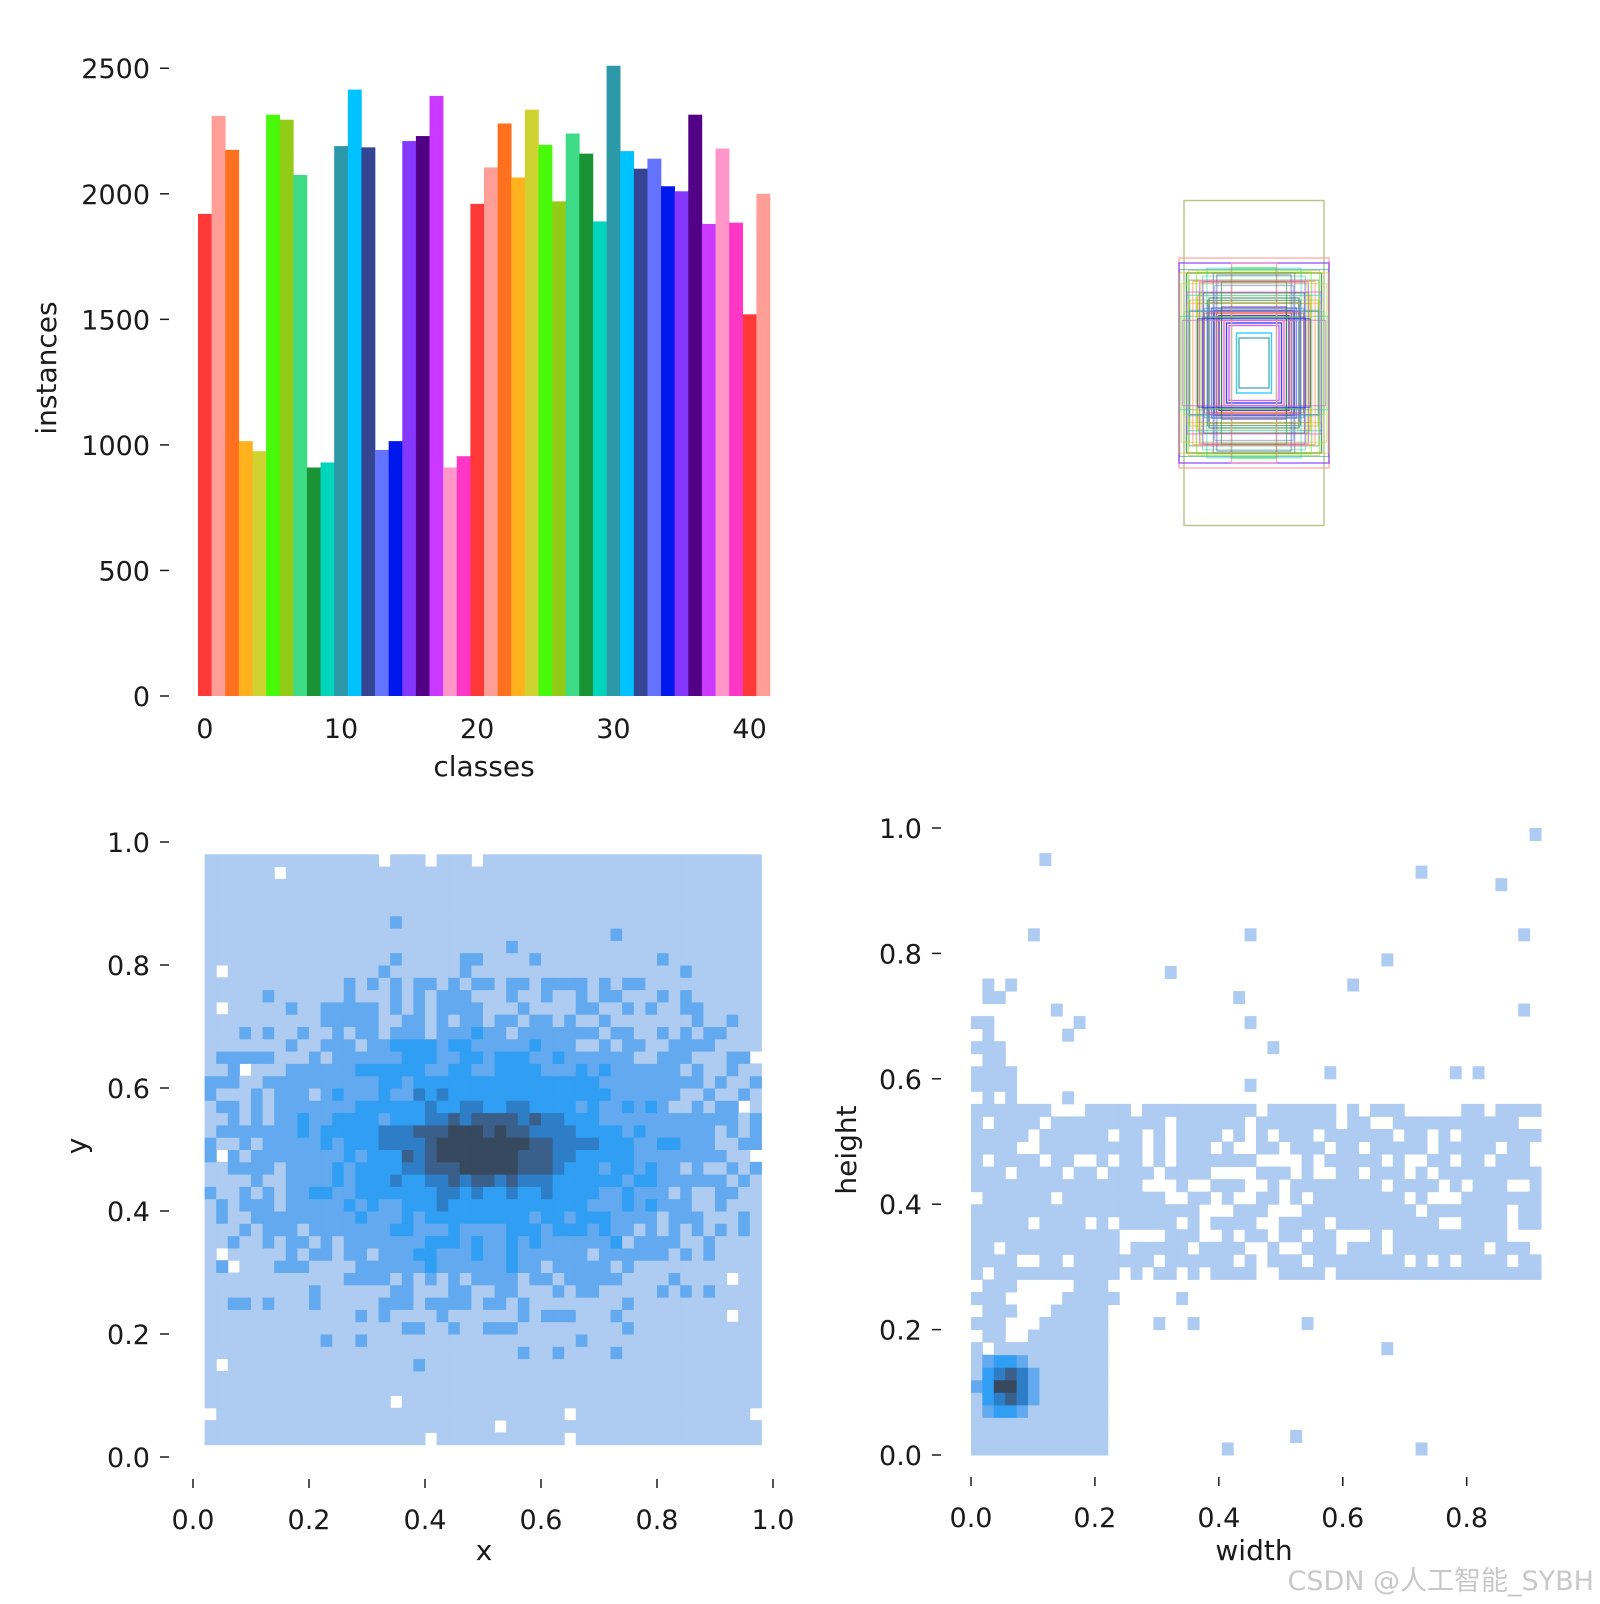 This screenshot has height=1604, width=1600. What do you see at coordinates (76, 1146) in the screenshot?
I see `y-axis-label: y` at bounding box center [76, 1146].